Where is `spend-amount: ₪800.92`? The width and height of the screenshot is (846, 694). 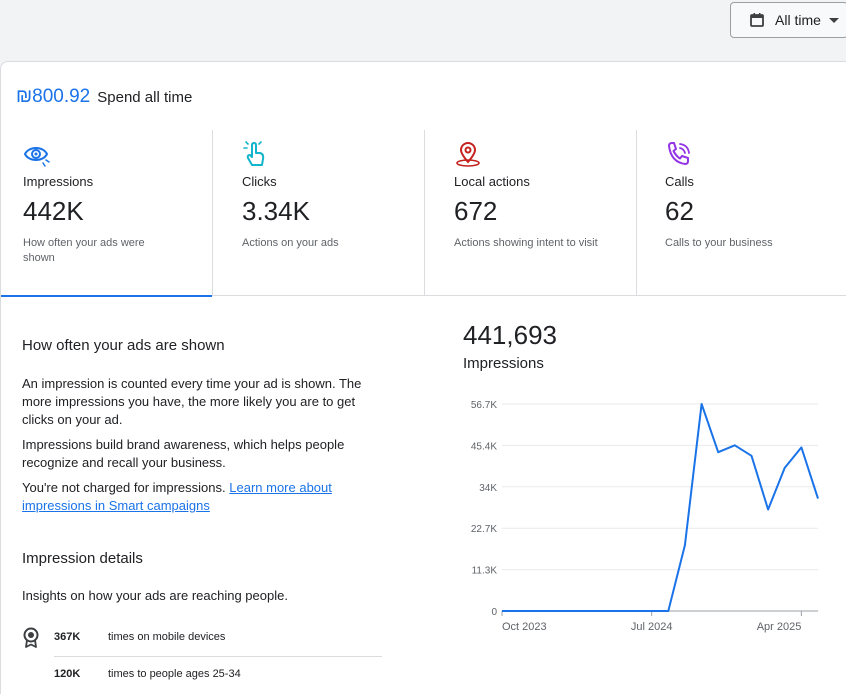 spend-amount: ₪800.92 is located at coordinates (53, 96).